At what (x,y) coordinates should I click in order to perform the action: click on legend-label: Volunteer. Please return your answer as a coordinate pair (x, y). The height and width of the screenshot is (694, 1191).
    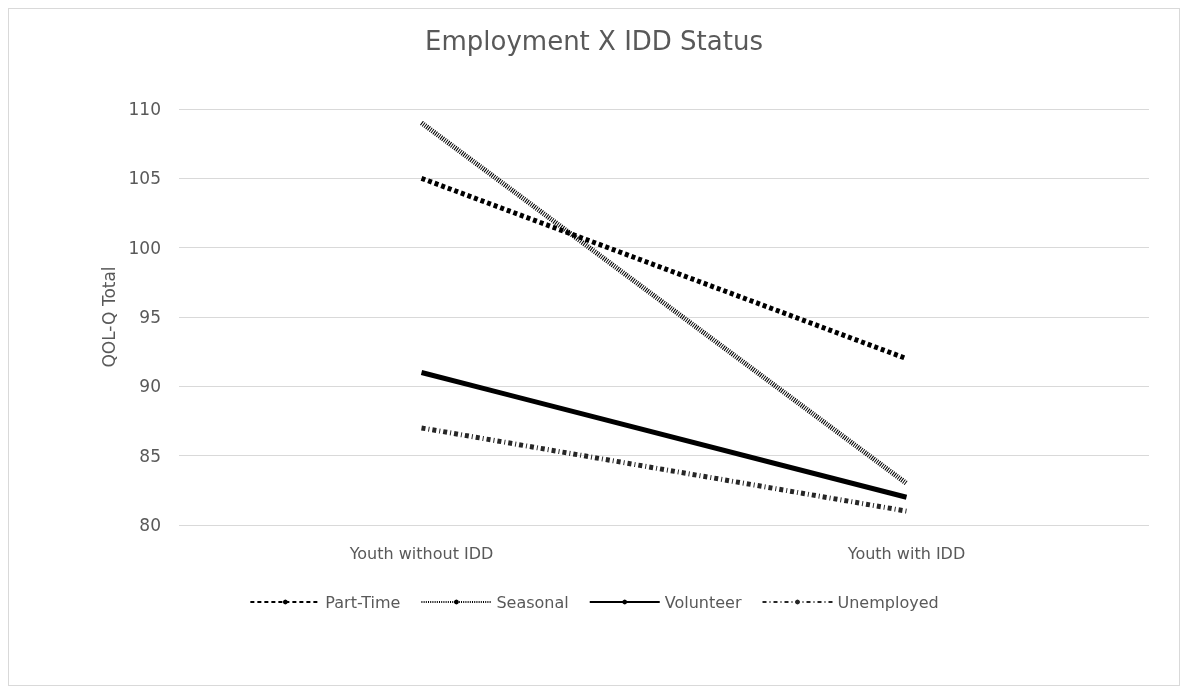
    Looking at the image, I should click on (703, 602).